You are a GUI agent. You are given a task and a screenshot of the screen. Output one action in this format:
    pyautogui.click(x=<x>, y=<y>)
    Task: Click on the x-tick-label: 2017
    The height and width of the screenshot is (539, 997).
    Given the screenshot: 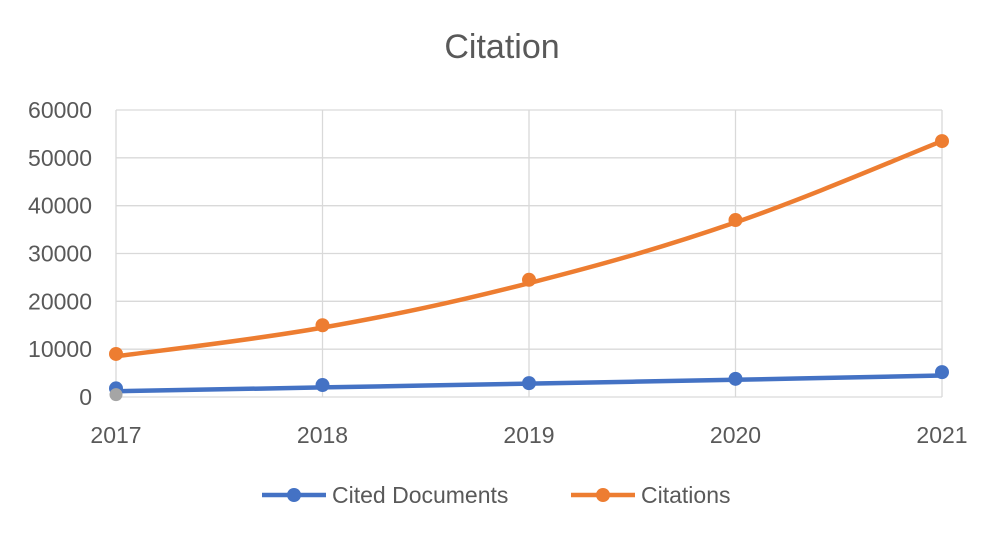 What is the action you would take?
    pyautogui.click(x=115, y=435)
    